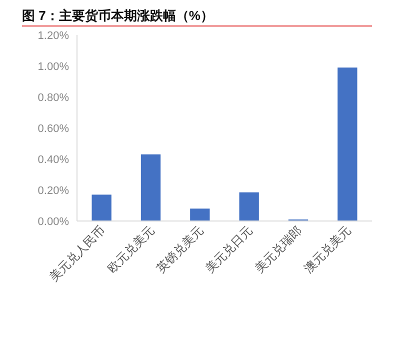  Describe the element at coordinates (54, 222) in the screenshot. I see `y-tick-label: 0.00%` at that location.